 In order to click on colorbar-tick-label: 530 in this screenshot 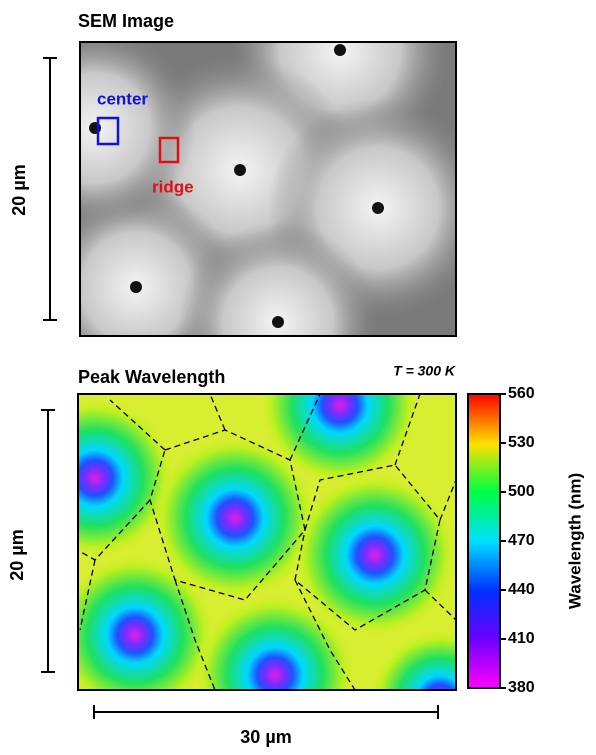, I will do `click(521, 442)`.